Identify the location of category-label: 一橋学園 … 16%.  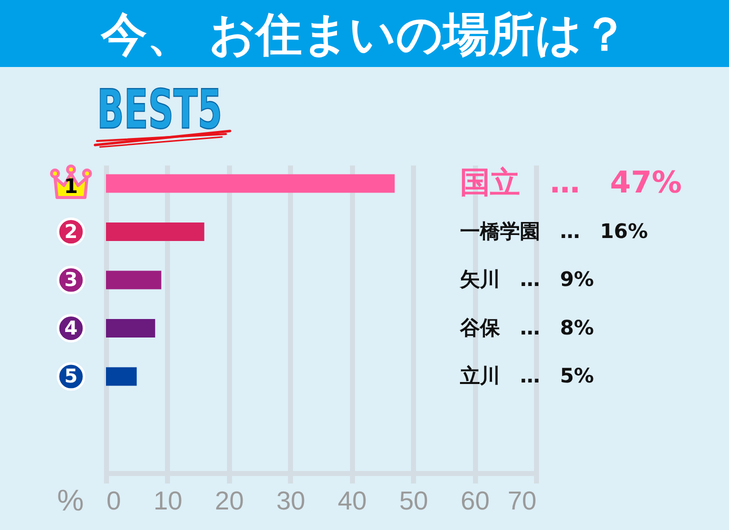
(554, 230).